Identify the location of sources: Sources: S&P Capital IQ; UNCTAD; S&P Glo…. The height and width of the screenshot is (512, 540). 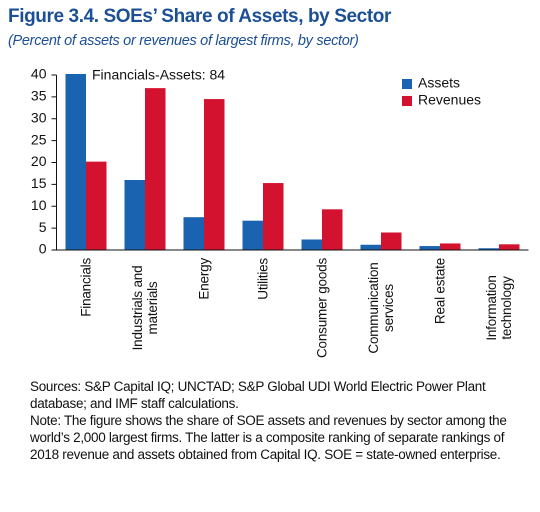
(258, 395).